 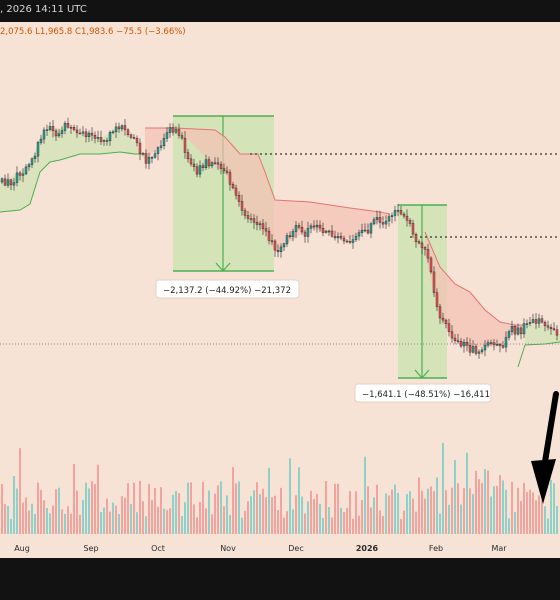 What do you see at coordinates (521, 356) in the screenshot?
I see `support-band-2-tail` at bounding box center [521, 356].